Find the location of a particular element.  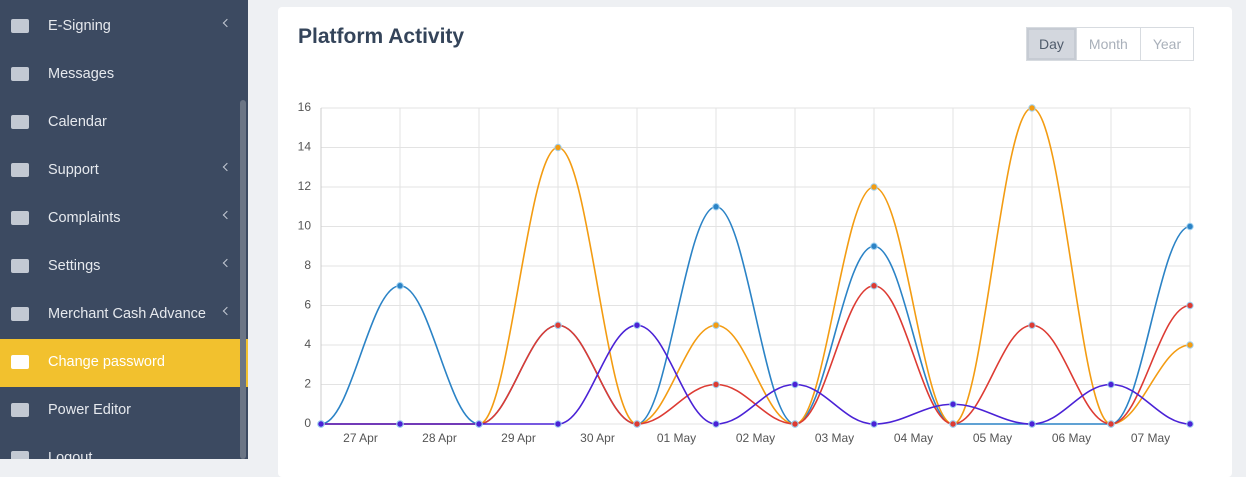

menu-item: Logout is located at coordinates (120, 447).